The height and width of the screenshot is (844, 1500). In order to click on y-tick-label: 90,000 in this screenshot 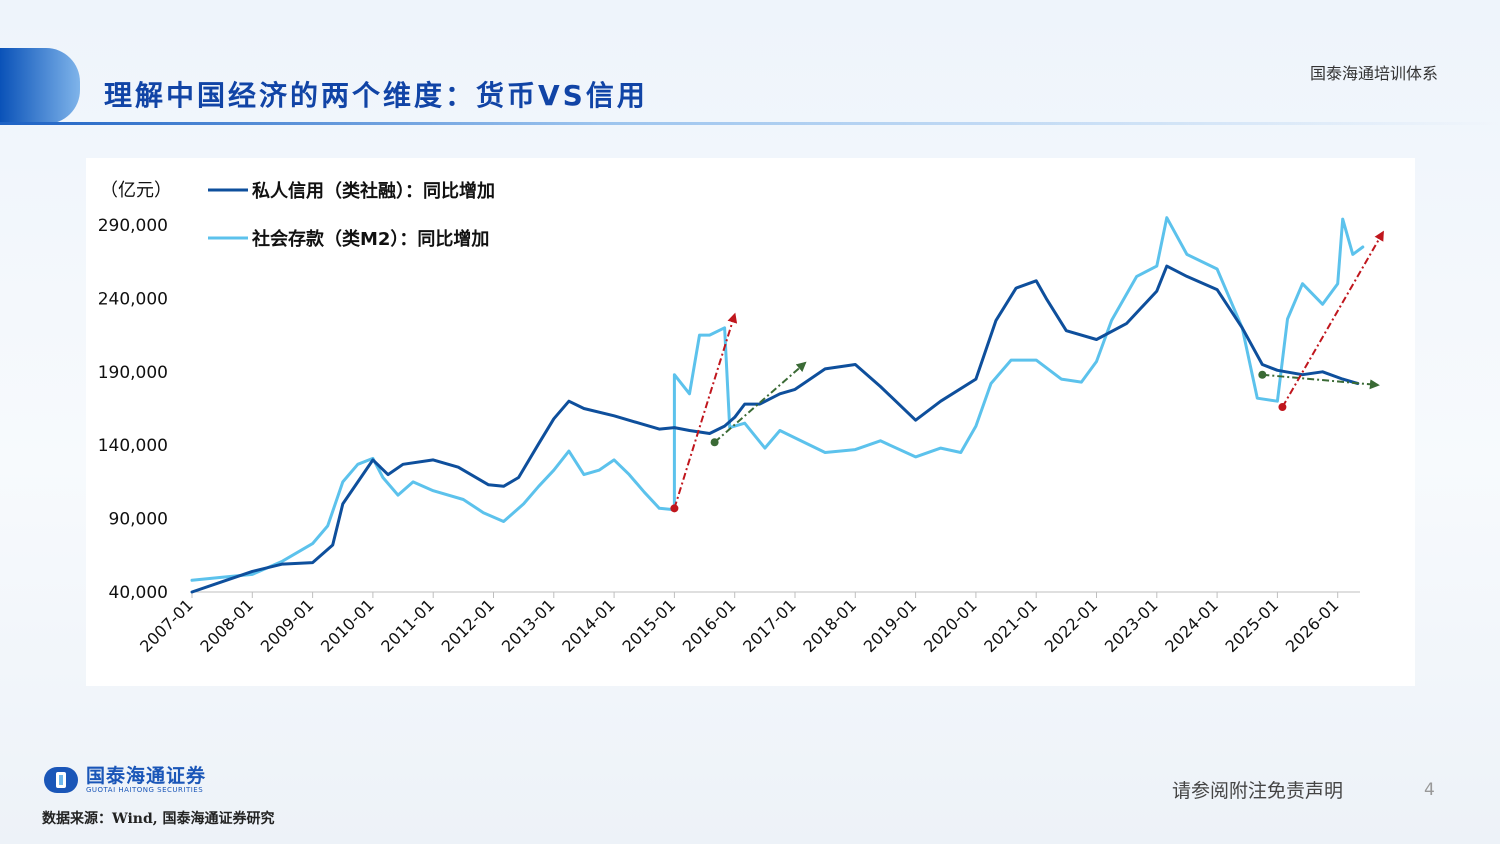, I will do `click(138, 520)`.